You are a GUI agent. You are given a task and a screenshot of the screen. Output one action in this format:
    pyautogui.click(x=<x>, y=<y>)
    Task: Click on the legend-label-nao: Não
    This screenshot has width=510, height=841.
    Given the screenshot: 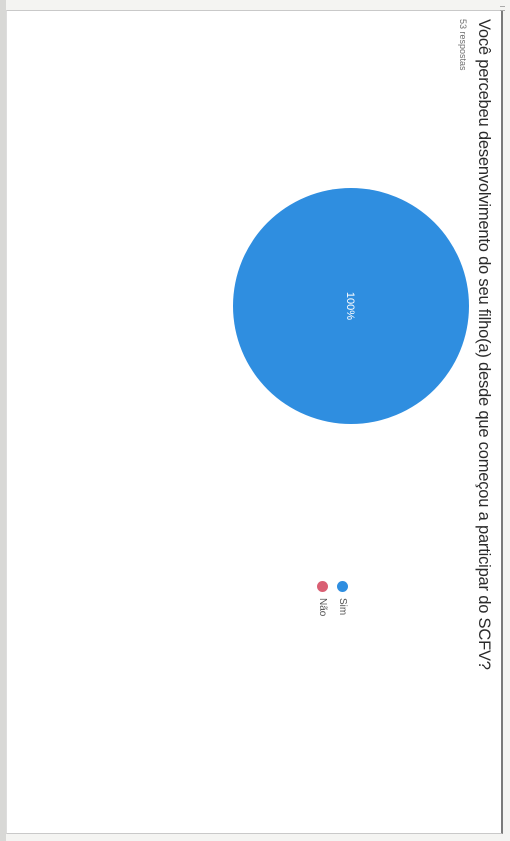 What is the action you would take?
    pyautogui.click(x=323, y=607)
    